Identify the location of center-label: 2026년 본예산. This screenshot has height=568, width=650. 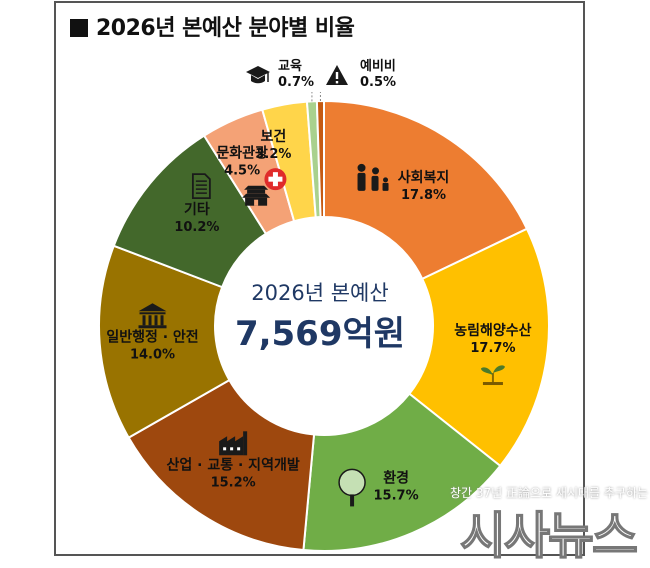
(319, 293).